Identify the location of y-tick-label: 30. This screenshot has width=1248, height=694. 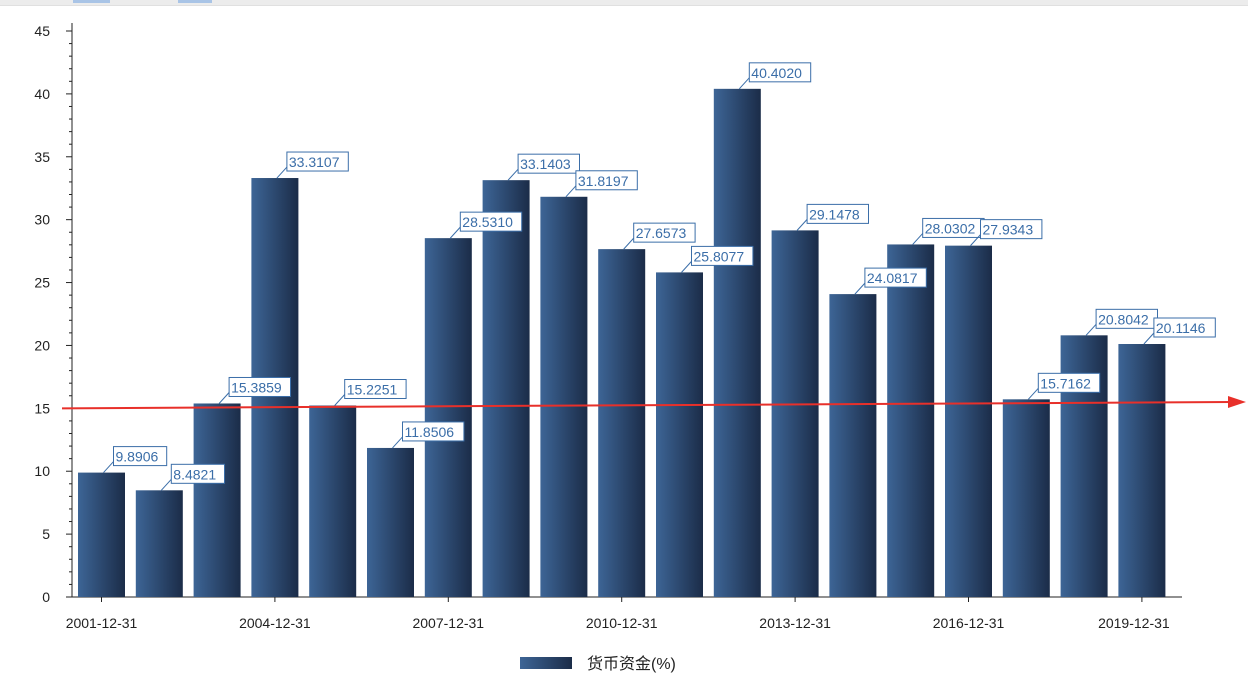
(42, 220).